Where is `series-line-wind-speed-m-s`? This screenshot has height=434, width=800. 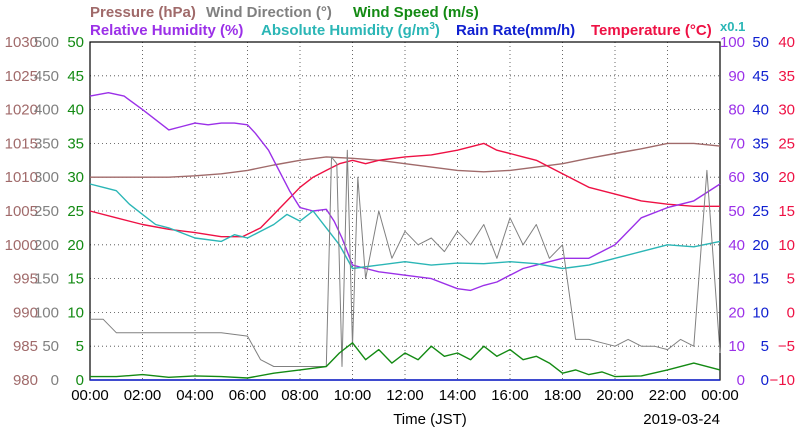 series-line-wind-speed-m-s is located at coordinates (405, 360).